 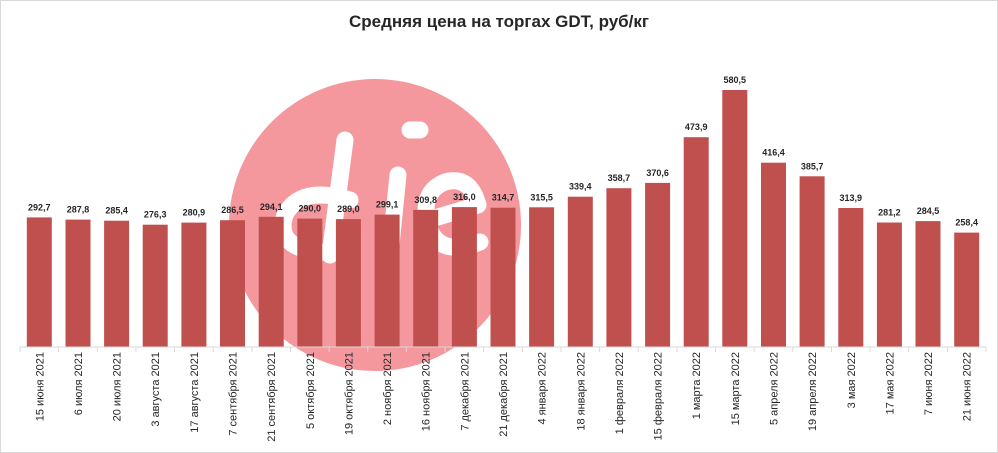 I want to click on data-label: 287,8, so click(x=78, y=210).